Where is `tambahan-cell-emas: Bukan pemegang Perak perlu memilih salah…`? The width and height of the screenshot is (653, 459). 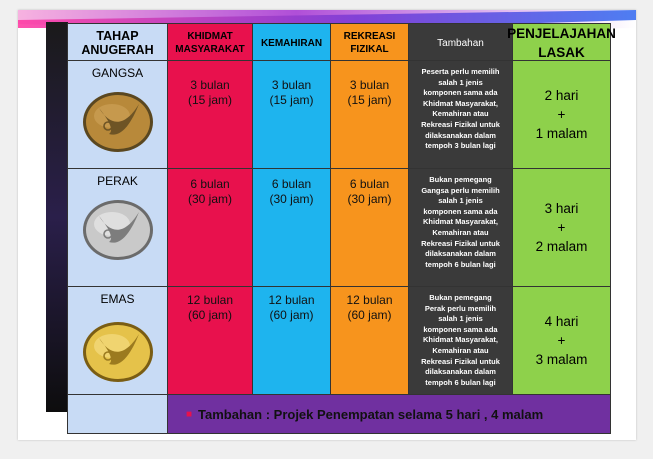
tambahan-cell-emas: Bukan pemegang Perak perlu memilih salah… is located at coordinates (460, 340).